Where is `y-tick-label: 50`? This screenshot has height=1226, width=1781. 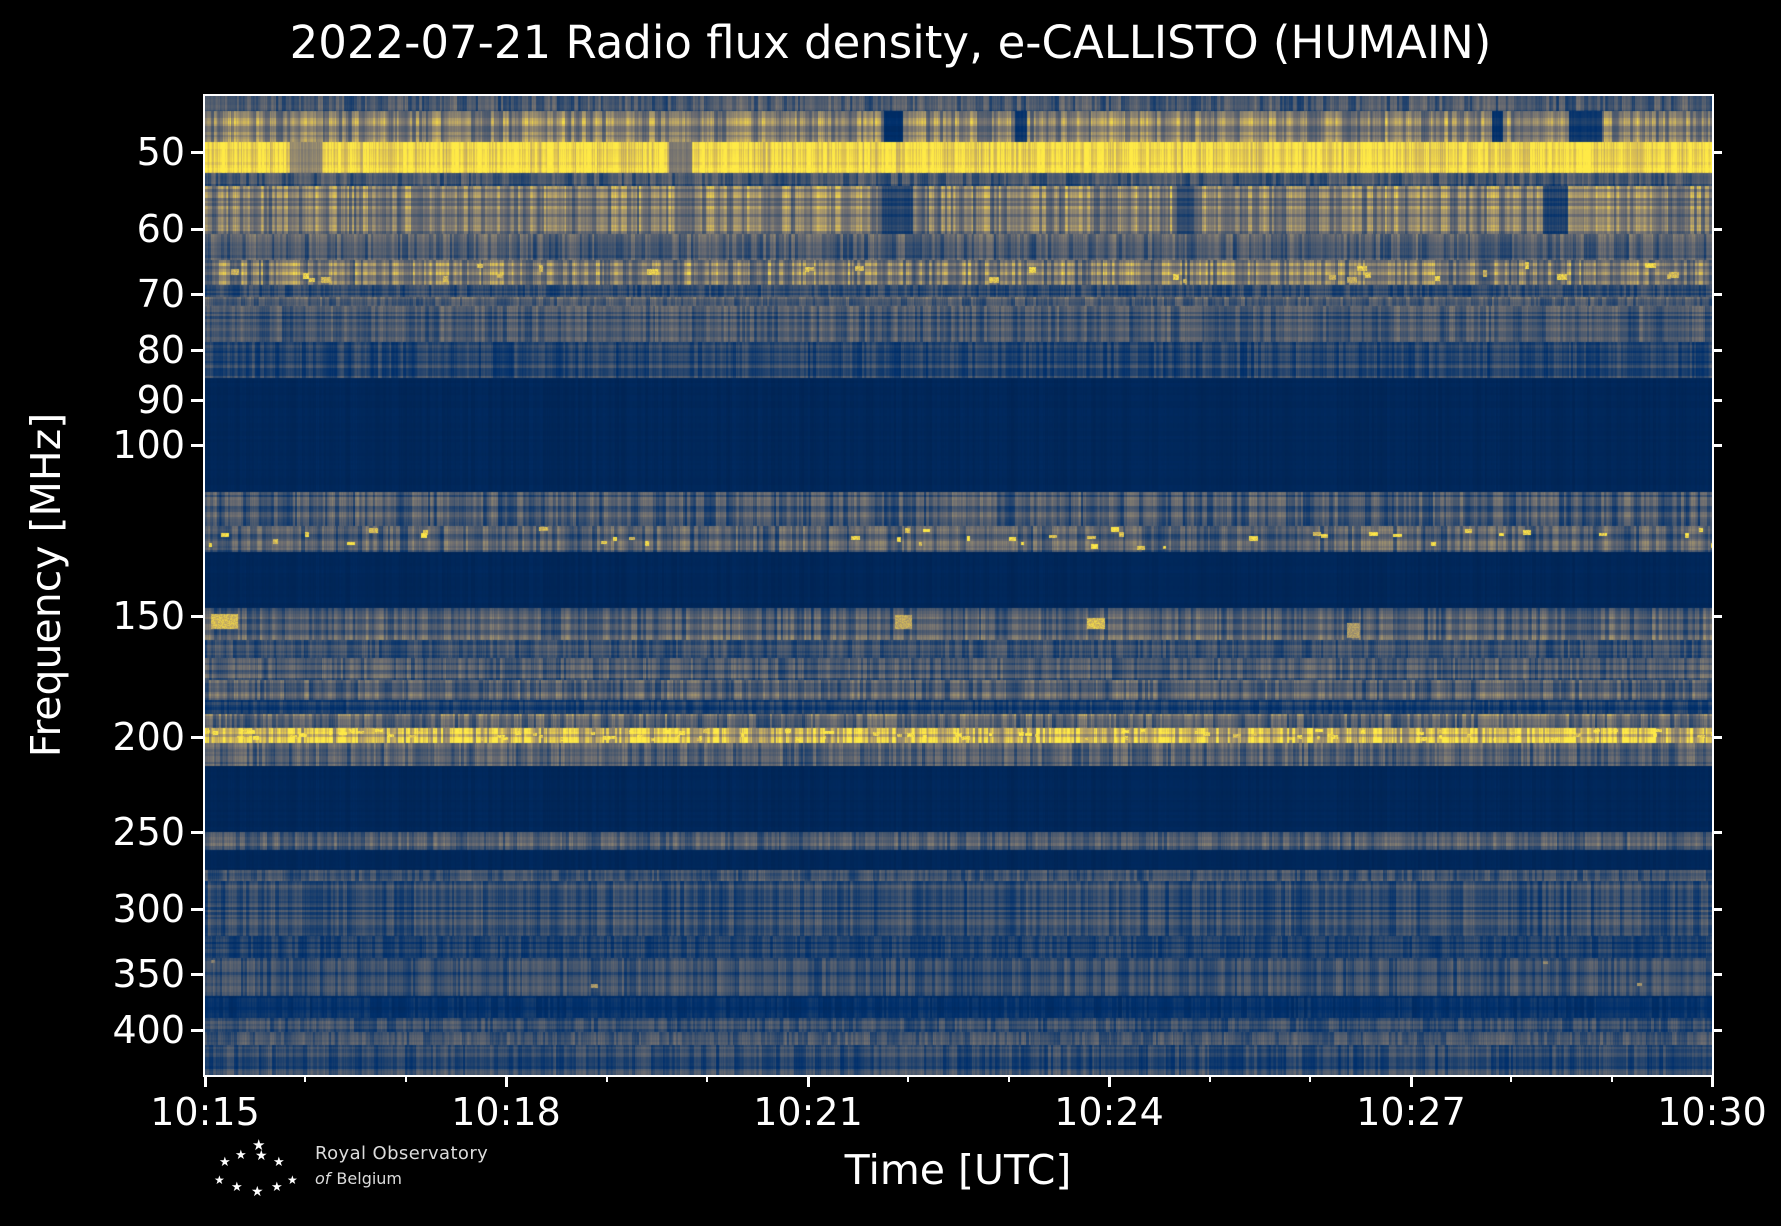
y-tick-label: 50 is located at coordinates (160, 152).